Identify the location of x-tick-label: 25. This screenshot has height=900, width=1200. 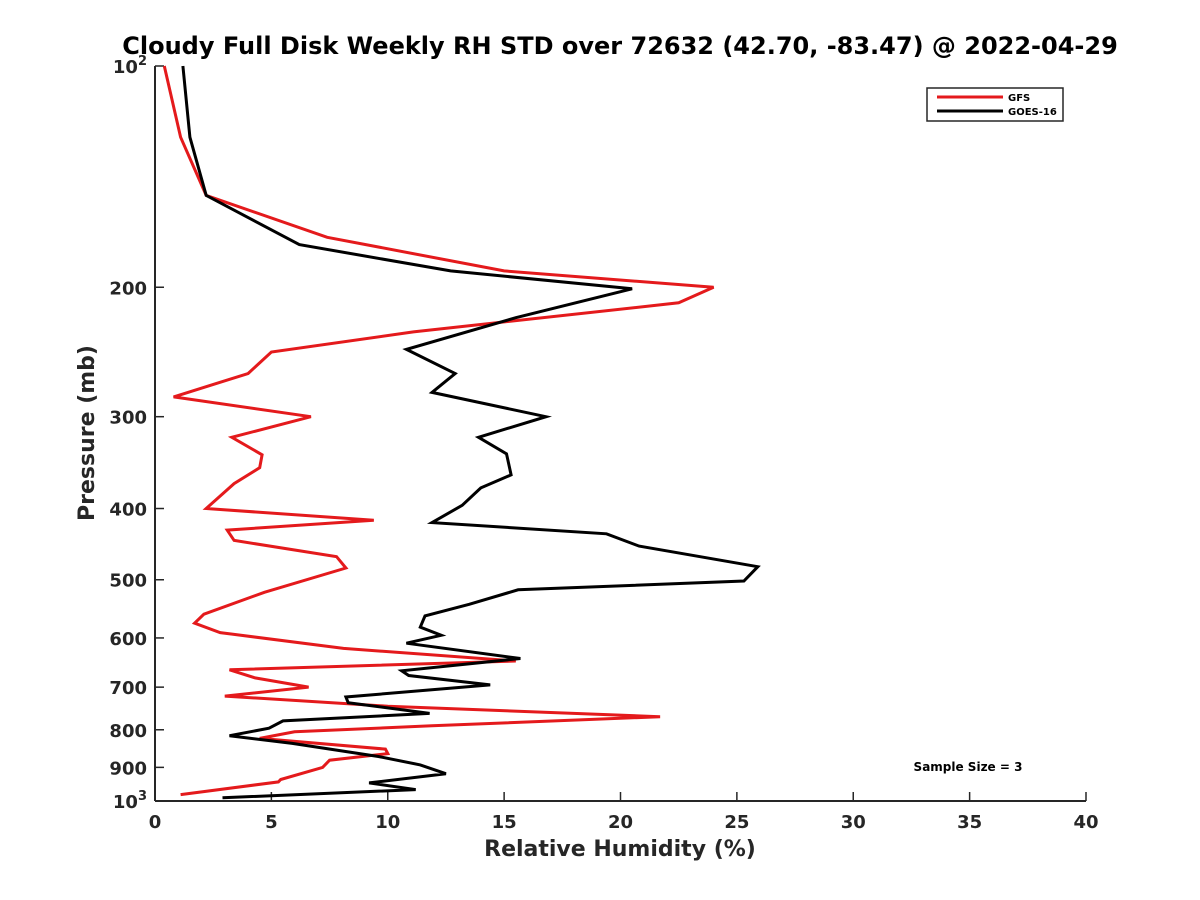
(736, 822).